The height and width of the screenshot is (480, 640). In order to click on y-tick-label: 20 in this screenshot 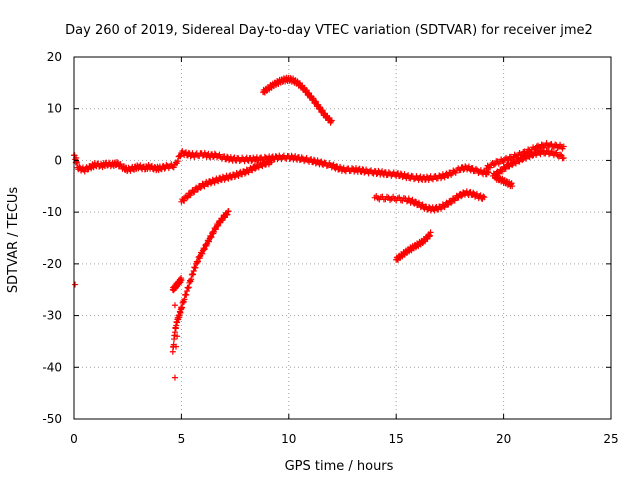, I will do `click(54, 57)`.